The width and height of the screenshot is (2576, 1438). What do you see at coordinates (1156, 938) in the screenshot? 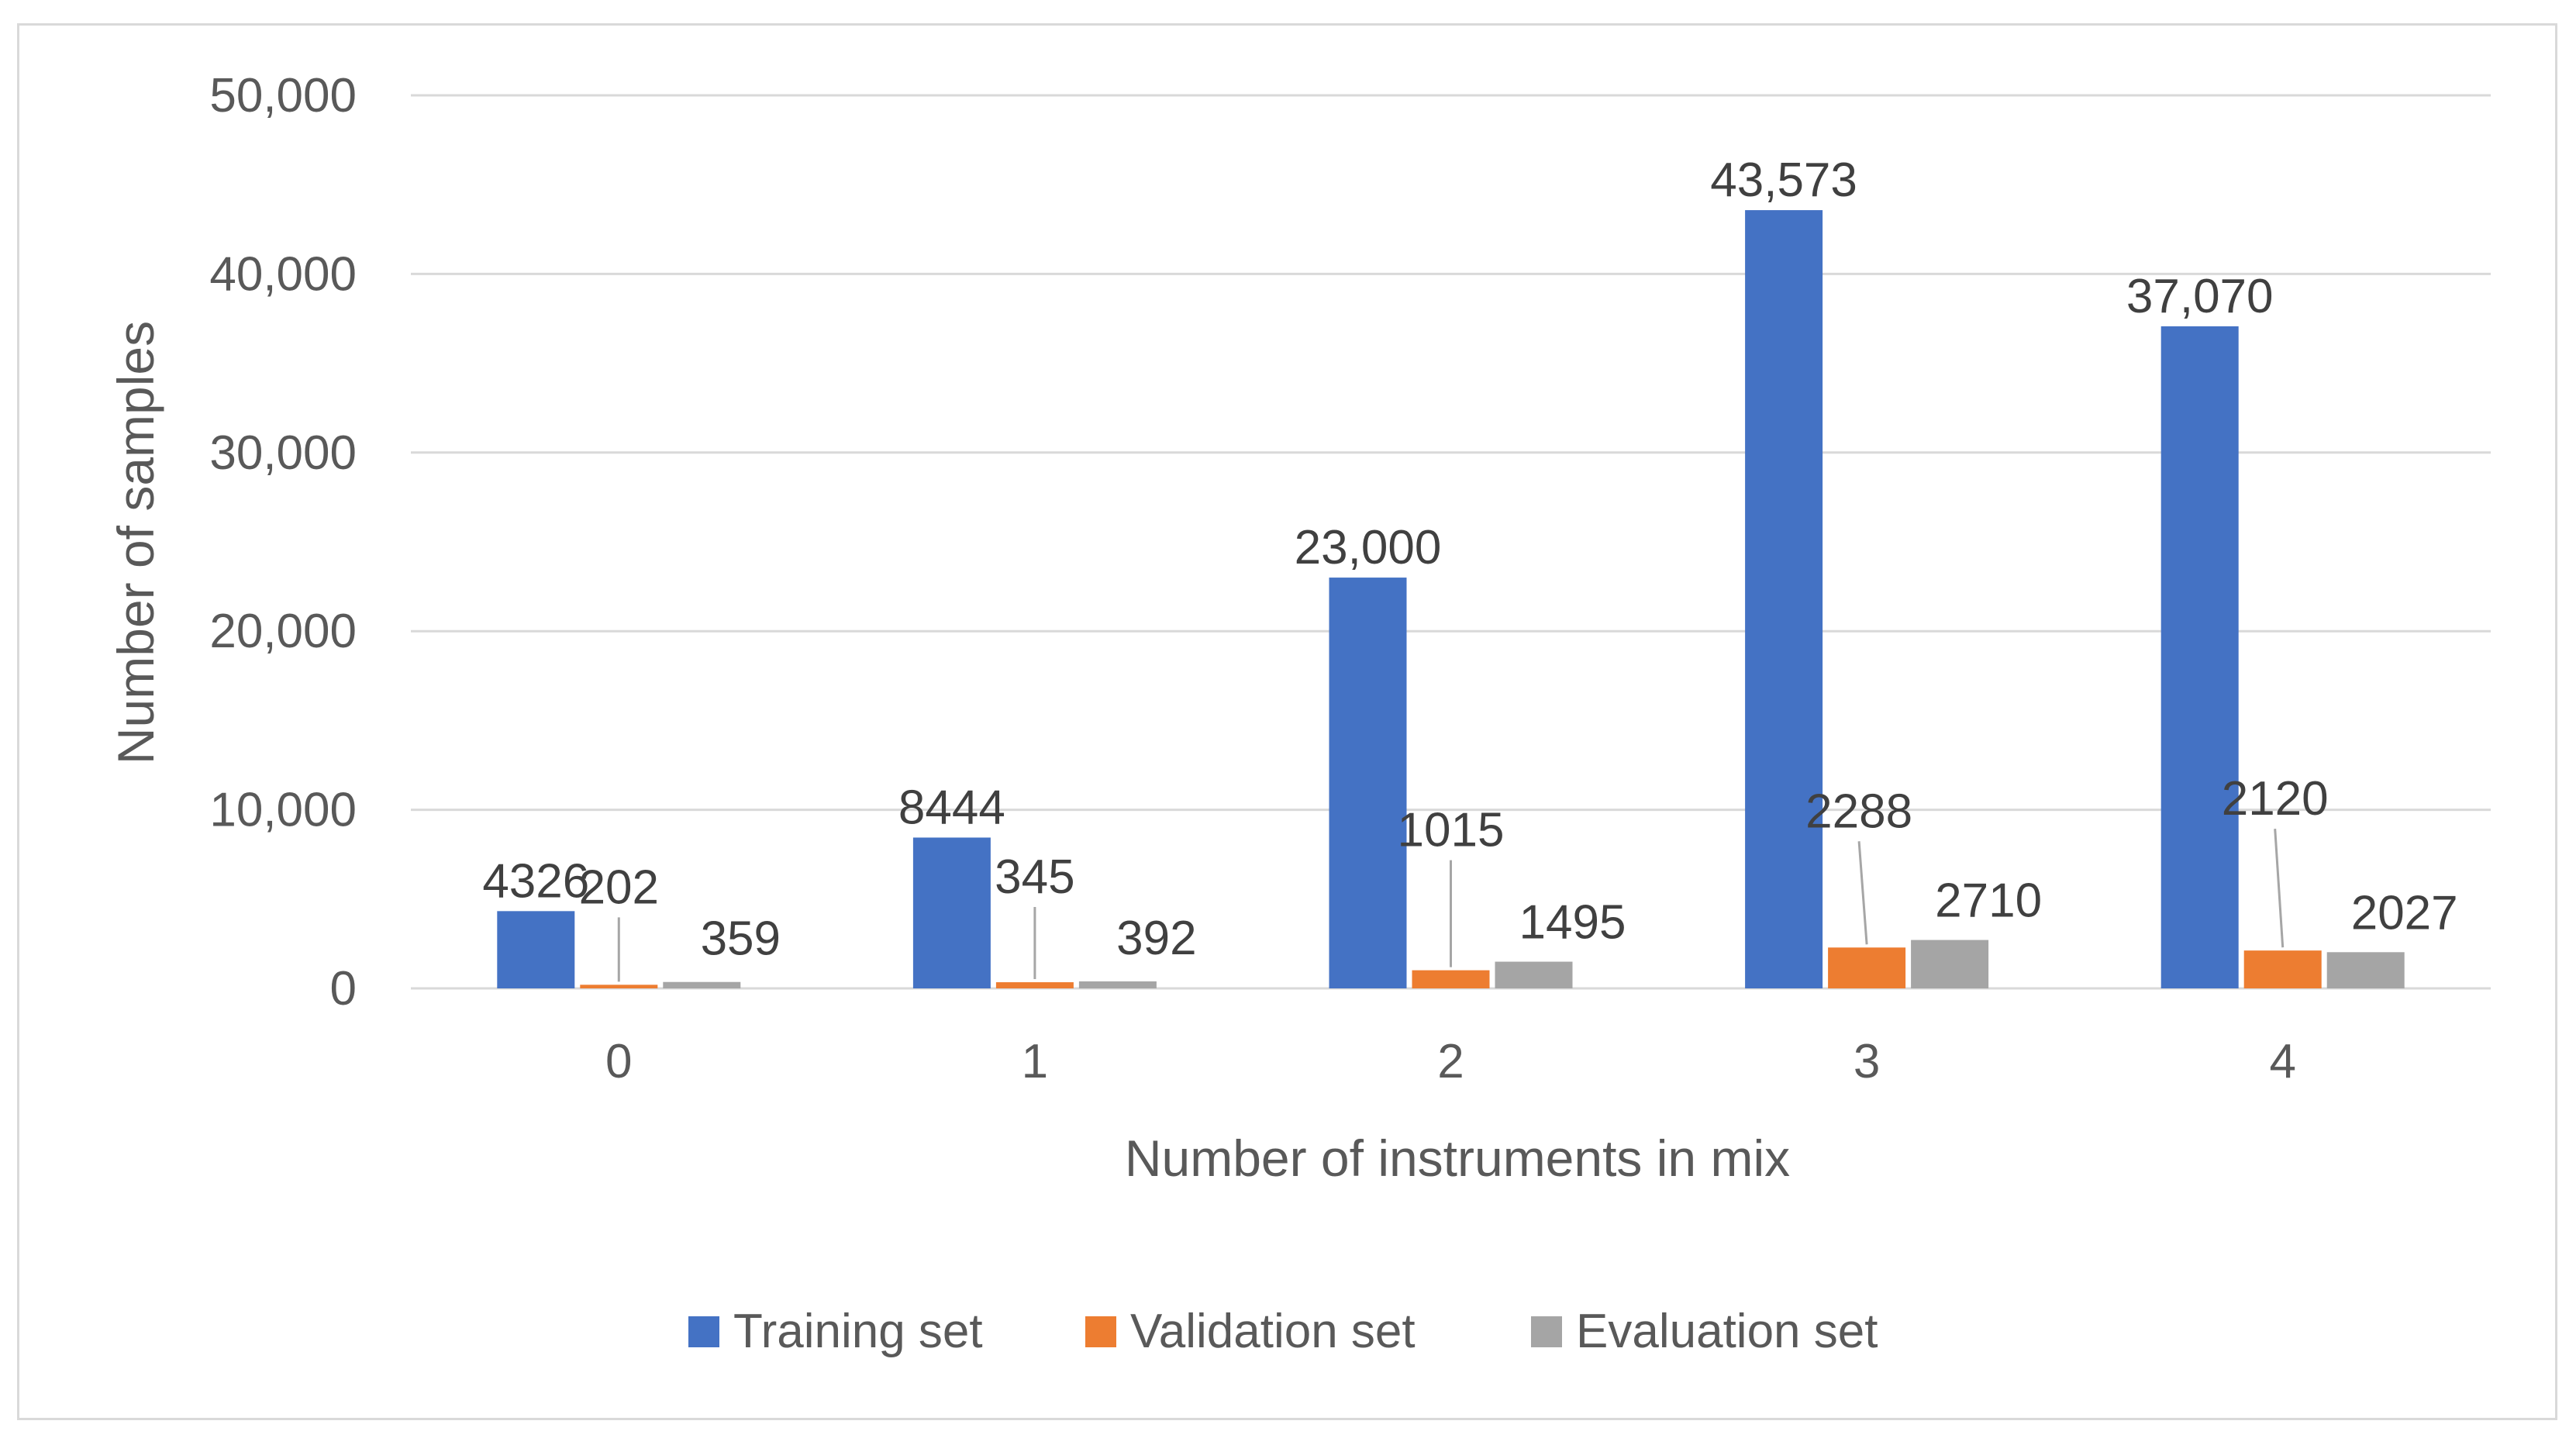
I see `data-label-evaluation-1: 392` at bounding box center [1156, 938].